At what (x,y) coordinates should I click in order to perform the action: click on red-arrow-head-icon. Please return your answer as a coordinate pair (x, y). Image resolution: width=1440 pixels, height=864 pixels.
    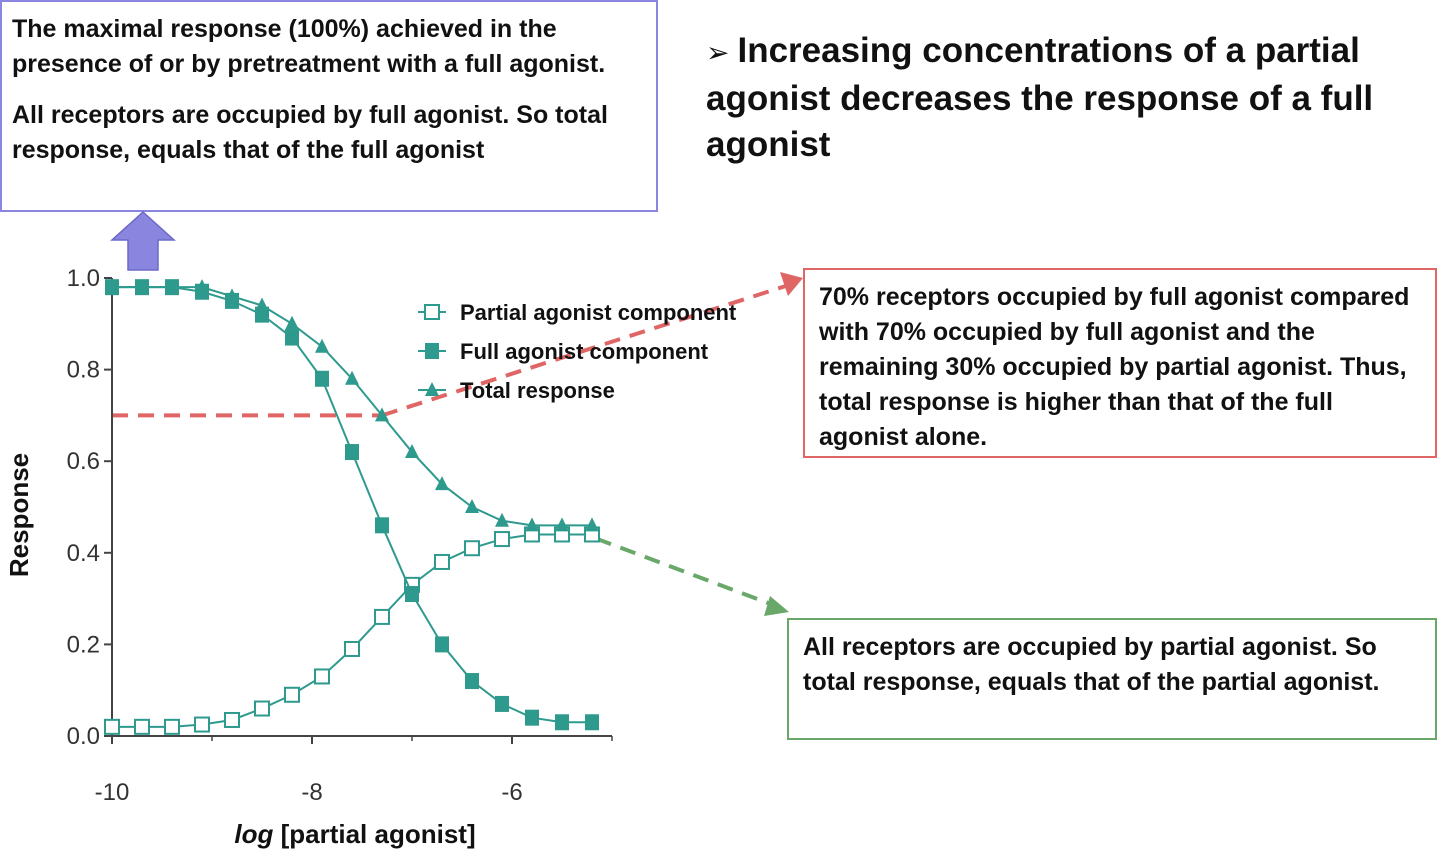
    Looking at the image, I should click on (791, 284).